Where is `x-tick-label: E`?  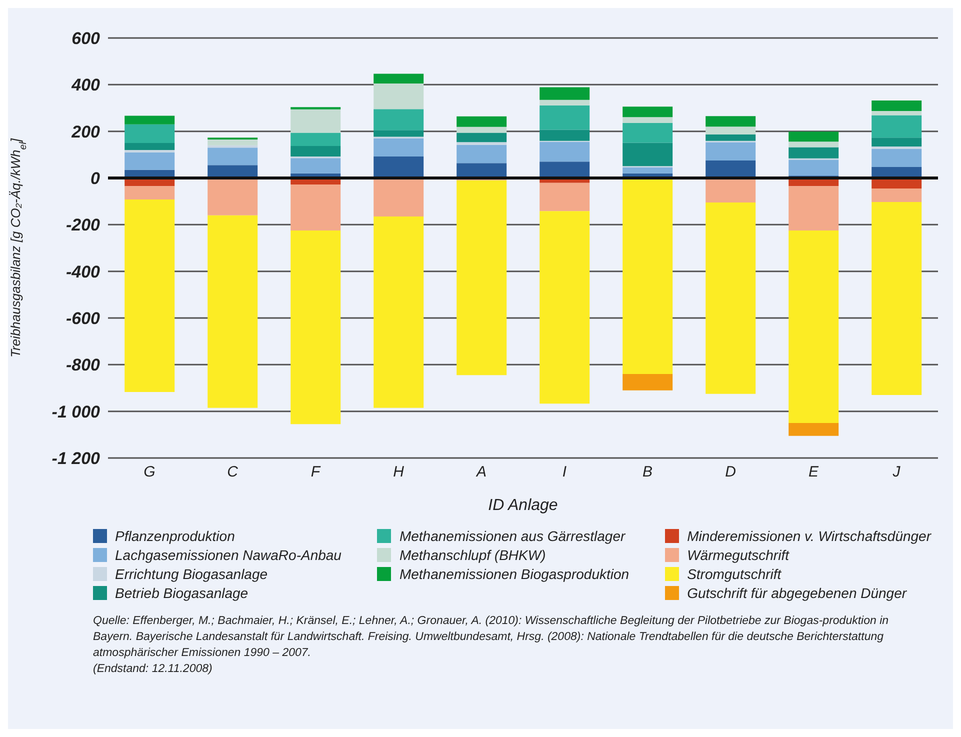 x-tick-label: E is located at coordinates (814, 472).